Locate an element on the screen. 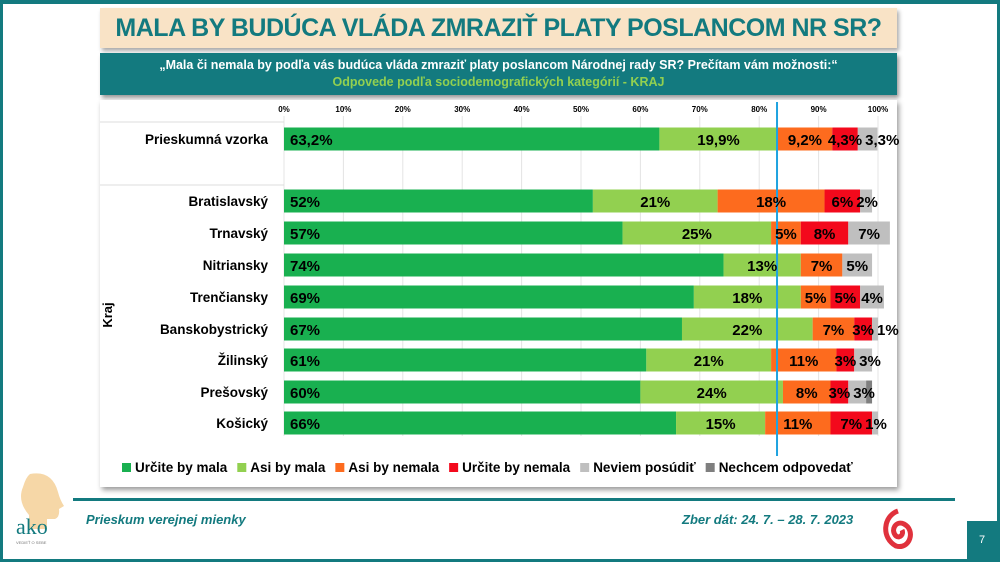  data-label: 60% is located at coordinates (305, 393).